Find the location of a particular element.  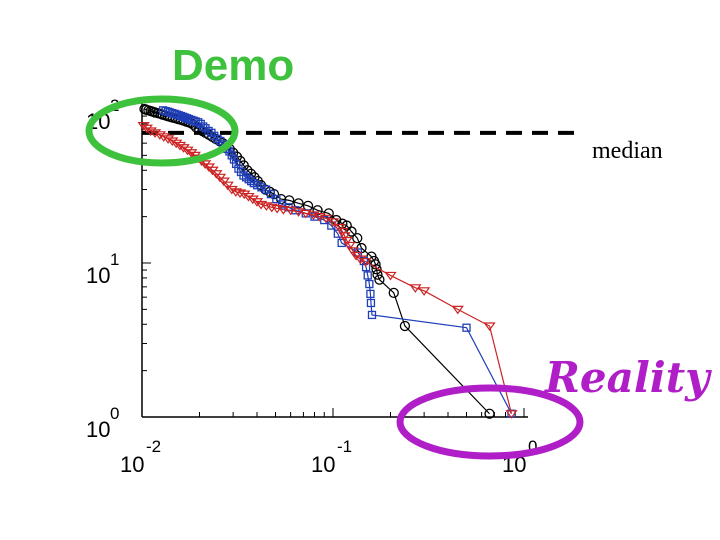

x-tick-exponent: -1 is located at coordinates (344, 446).